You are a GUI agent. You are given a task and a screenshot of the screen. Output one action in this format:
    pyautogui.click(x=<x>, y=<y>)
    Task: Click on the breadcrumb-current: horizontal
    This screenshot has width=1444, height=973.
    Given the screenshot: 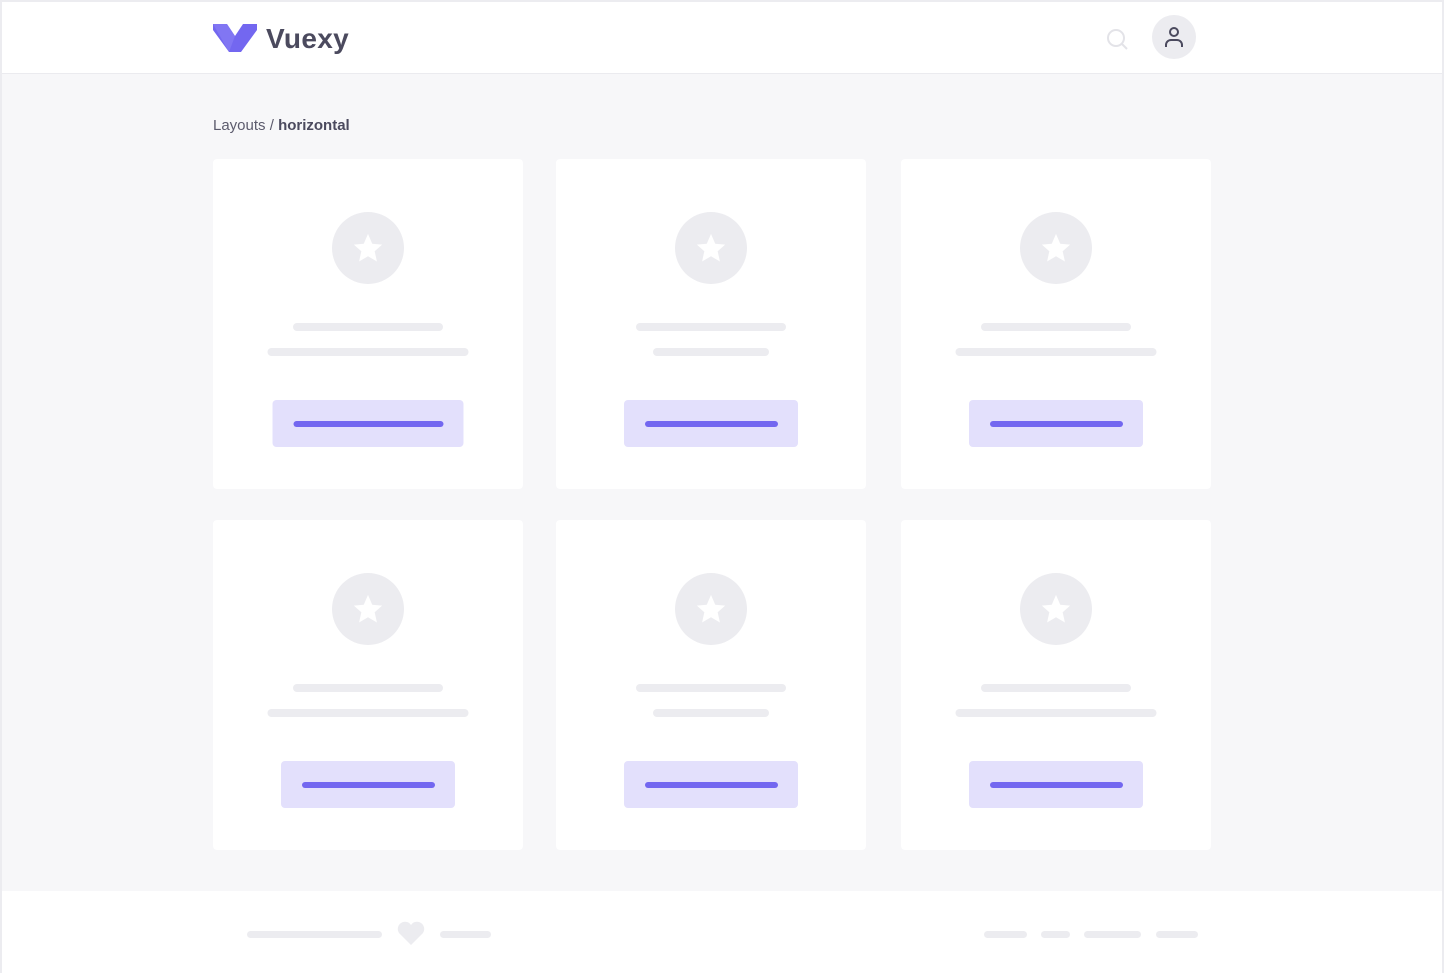 What is the action you would take?
    pyautogui.click(x=314, y=125)
    